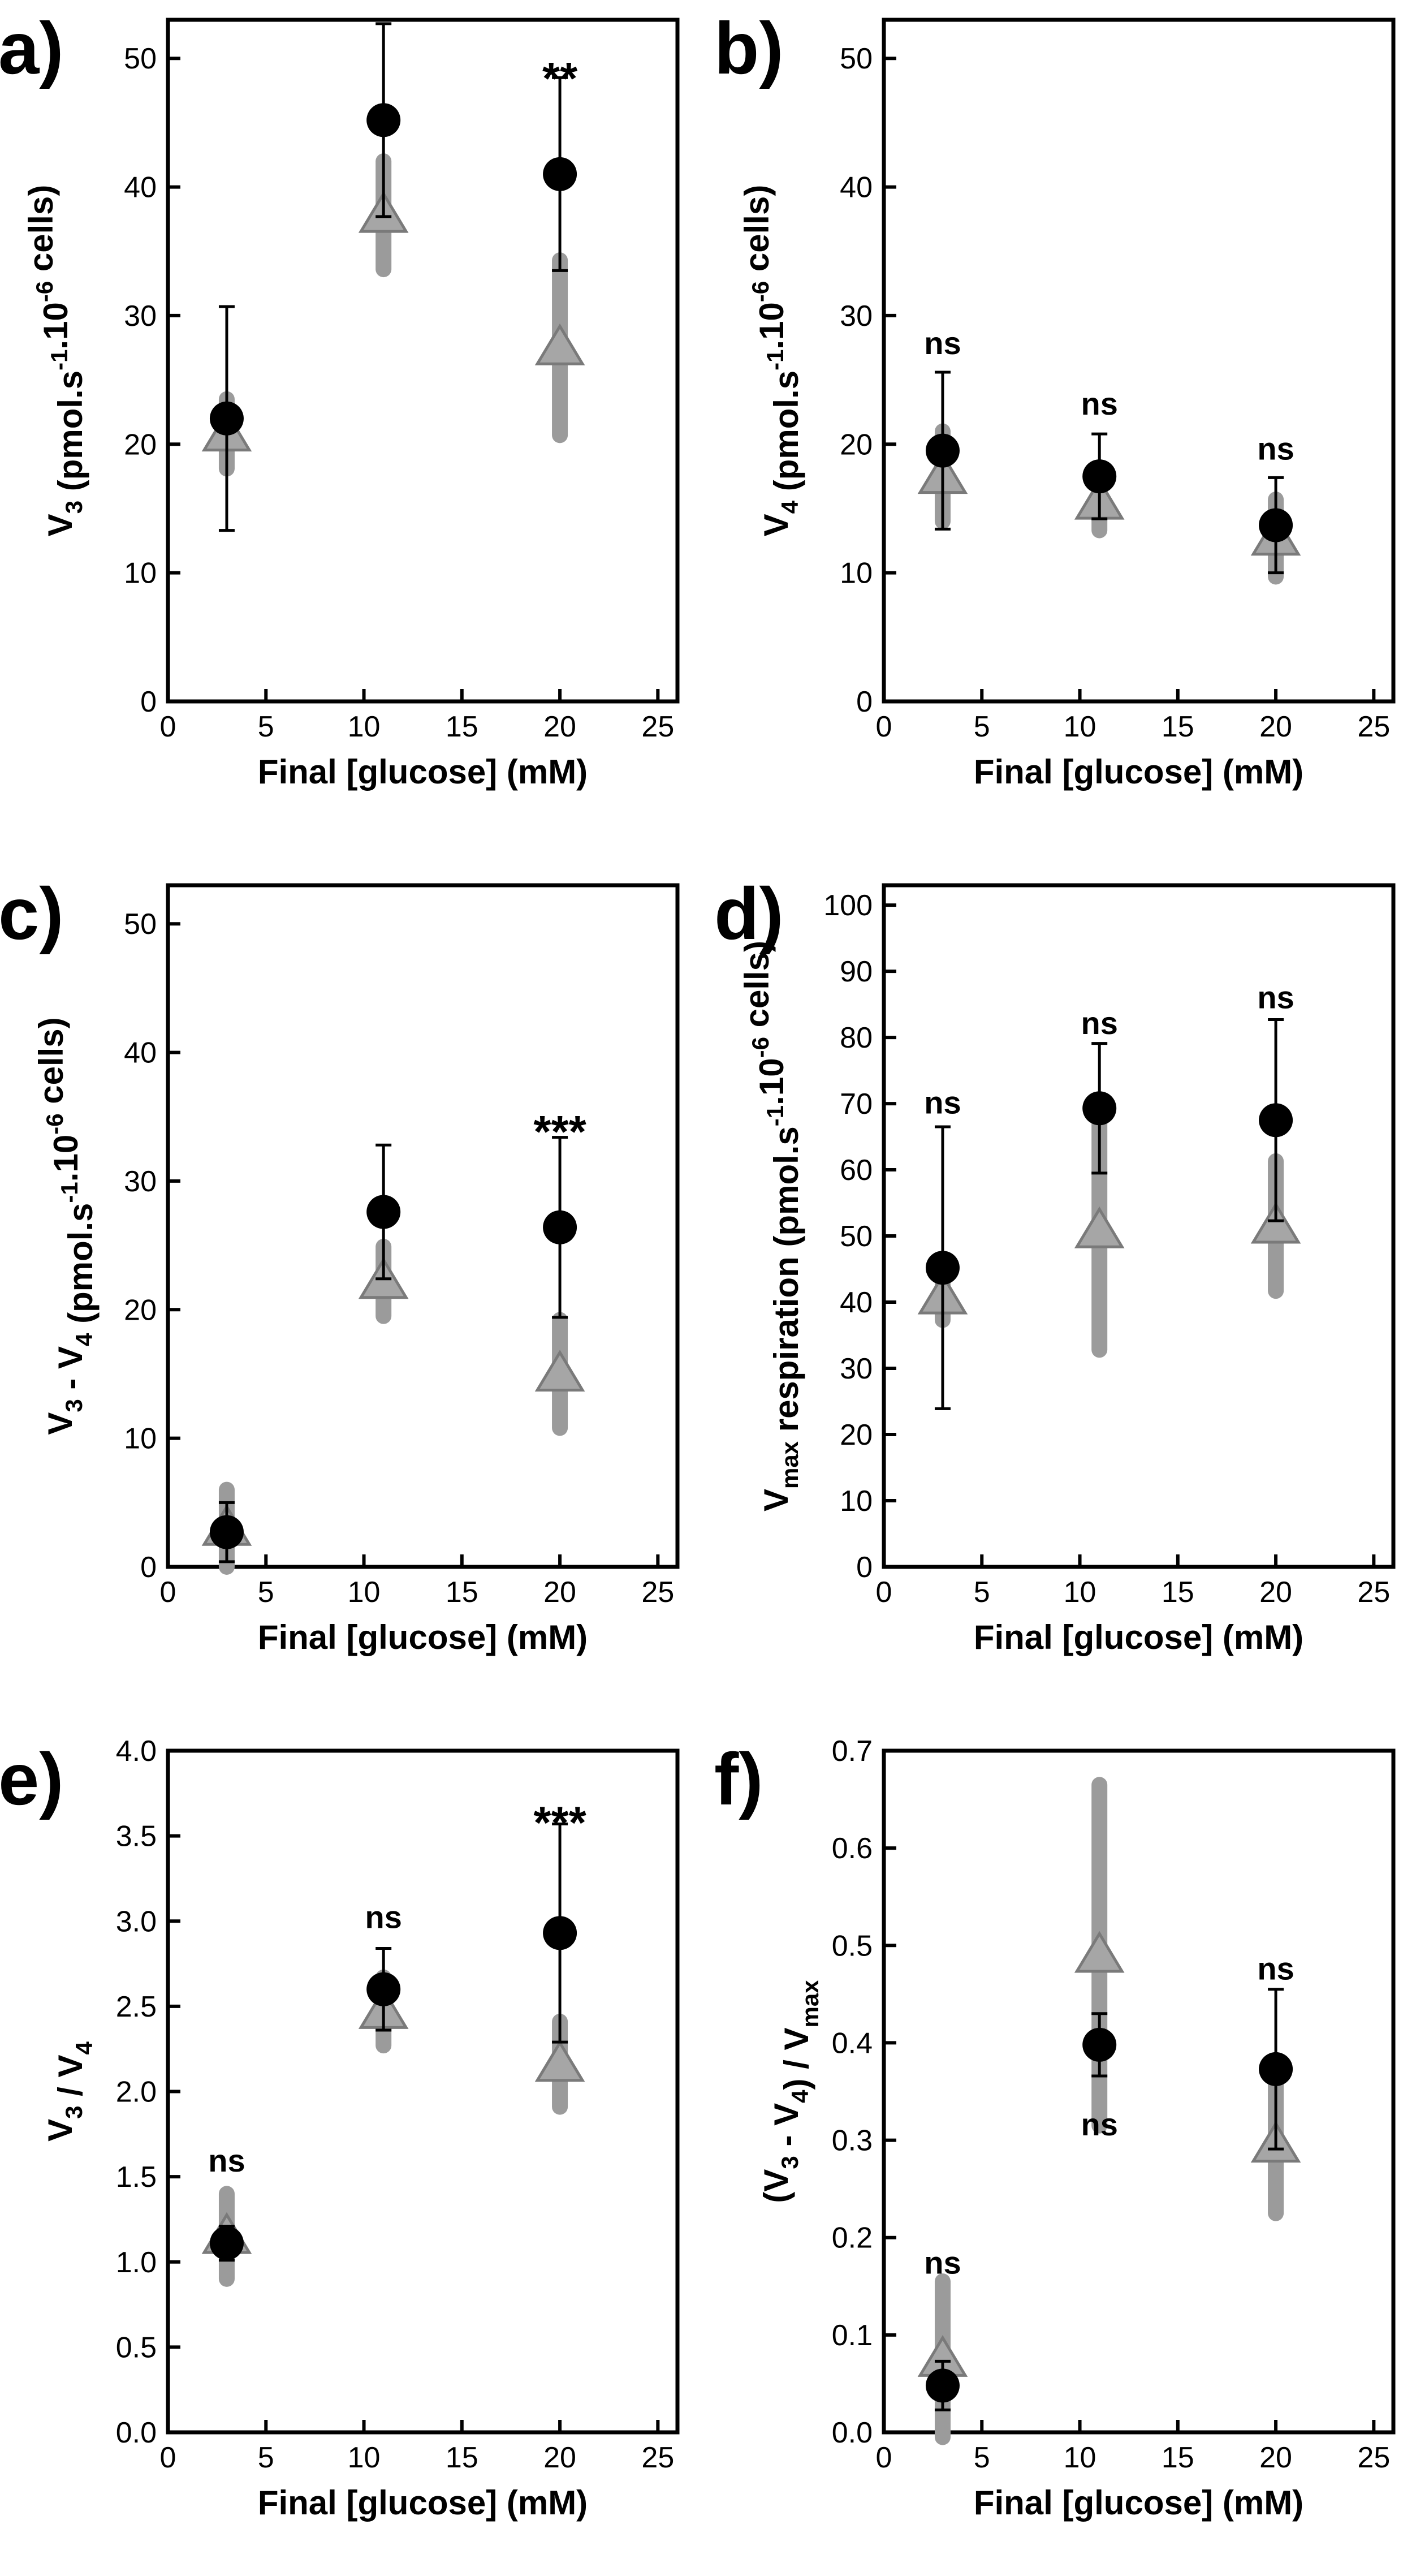 The height and width of the screenshot is (2576, 1416). I want to click on y-axis-title: V3 (pmol.s-1.10-6 cells), so click(56, 361).